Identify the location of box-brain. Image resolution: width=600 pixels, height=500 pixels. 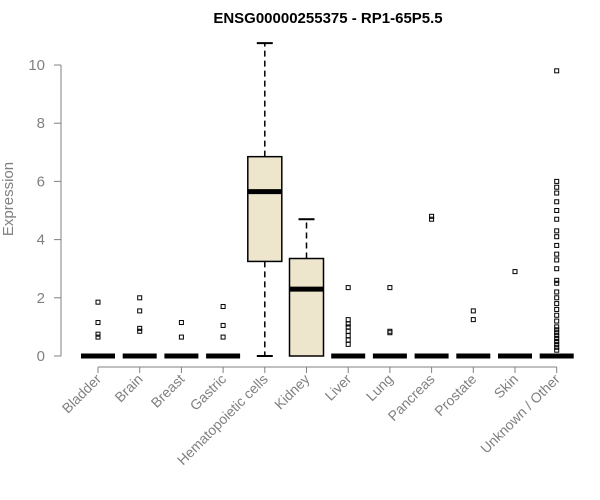
(139, 327).